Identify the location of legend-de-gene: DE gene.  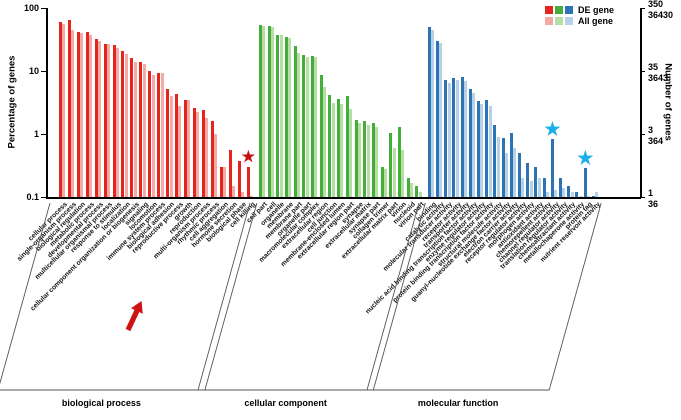
(579, 10).